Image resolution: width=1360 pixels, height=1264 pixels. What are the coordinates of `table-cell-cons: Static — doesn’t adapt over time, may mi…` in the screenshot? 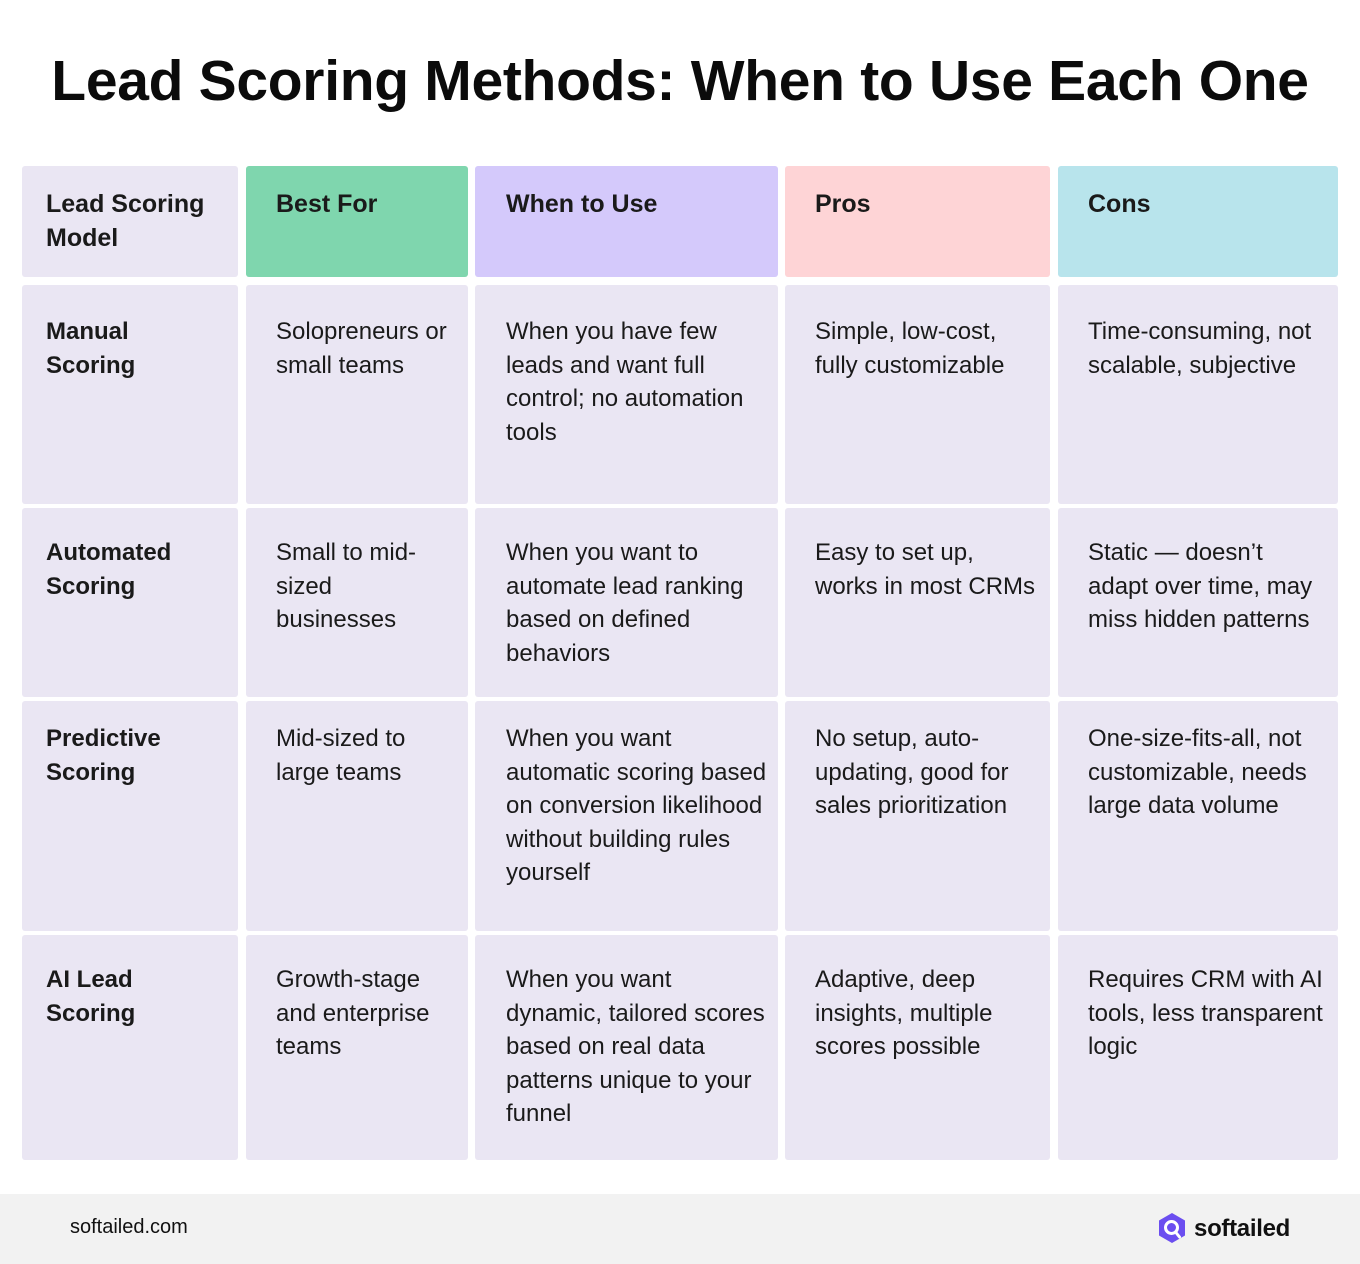 It's located at (1198, 602).